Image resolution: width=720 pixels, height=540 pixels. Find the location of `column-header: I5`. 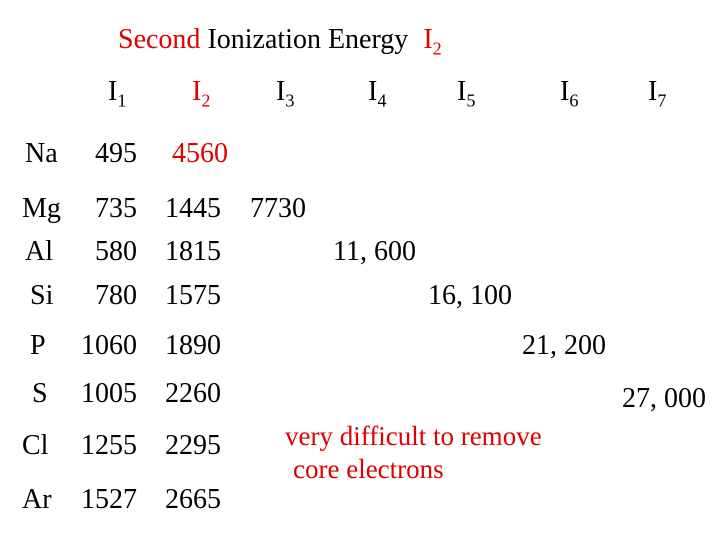

column-header: I5 is located at coordinates (466, 94).